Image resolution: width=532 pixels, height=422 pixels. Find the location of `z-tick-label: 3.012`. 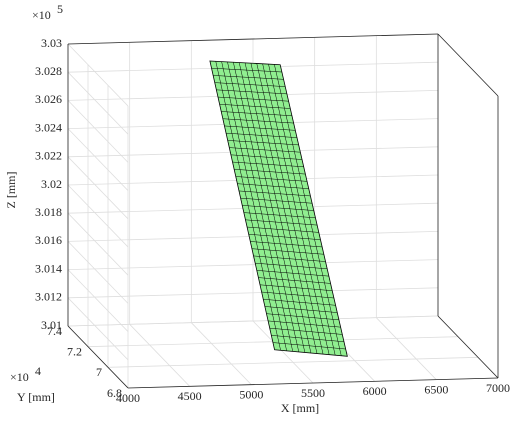

z-tick-label: 3.012 is located at coordinates (48, 297).